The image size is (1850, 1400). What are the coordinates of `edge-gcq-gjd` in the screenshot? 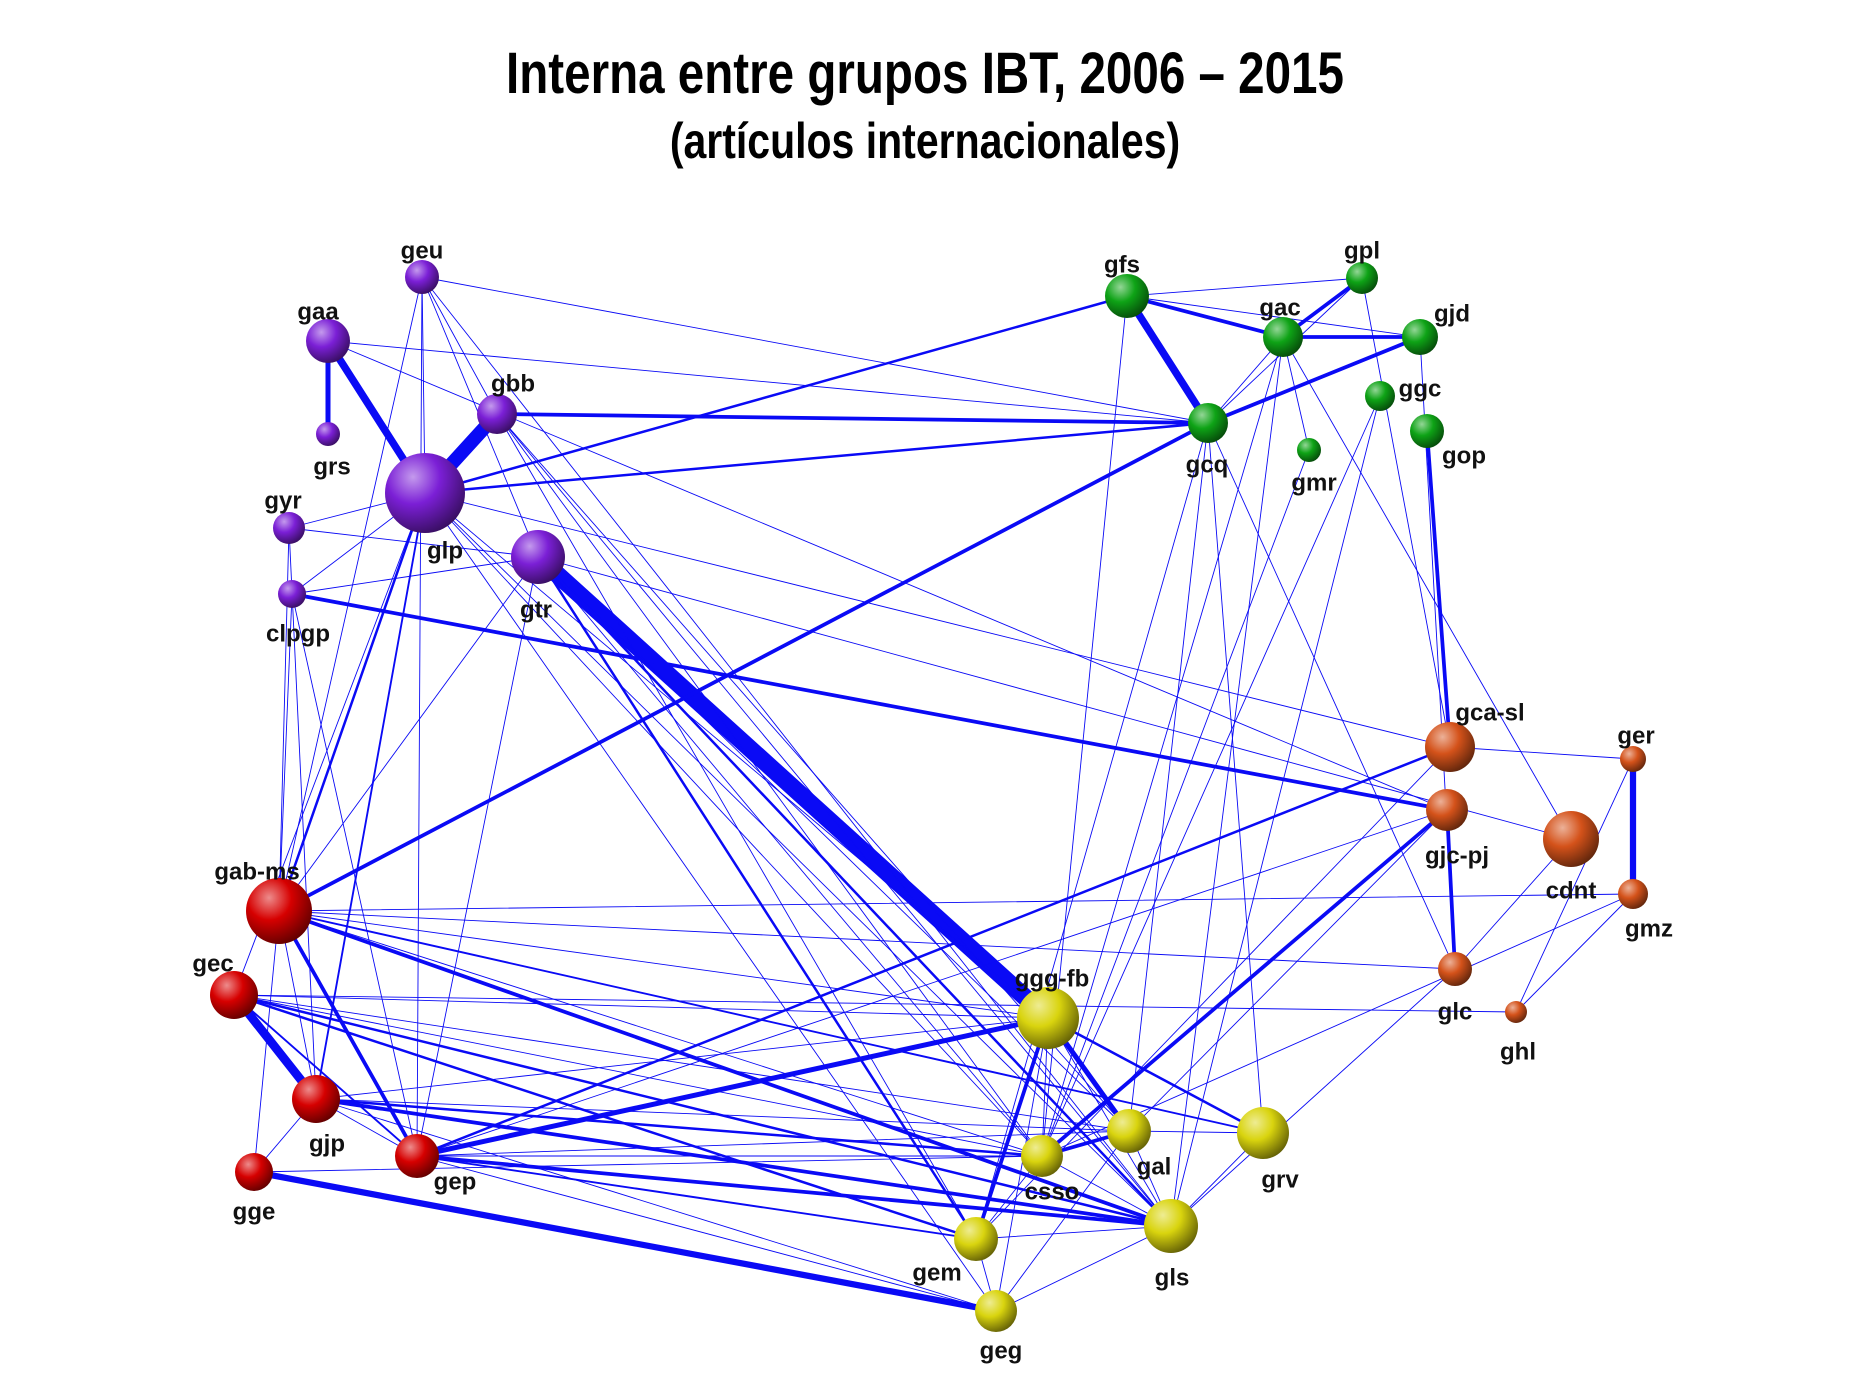 It's located at (1314, 380).